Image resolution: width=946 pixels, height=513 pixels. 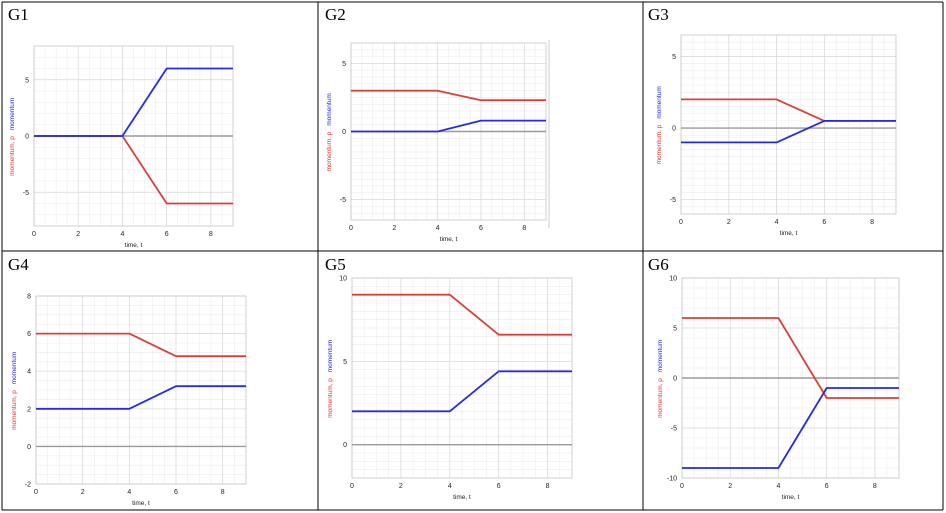 I want to click on y-tick-label: 4, so click(x=29, y=372).